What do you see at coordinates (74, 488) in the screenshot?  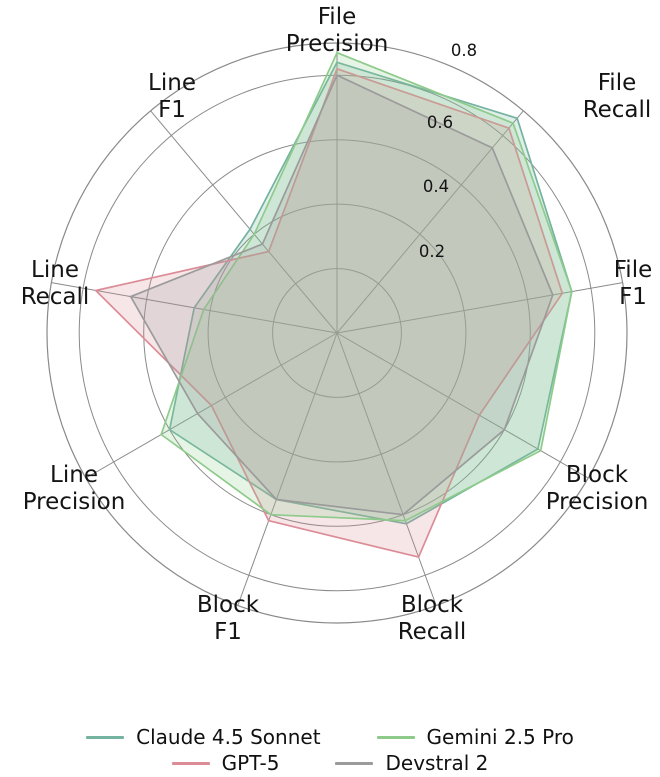 I see `axis-label-line-precision: Line Precision` at bounding box center [74, 488].